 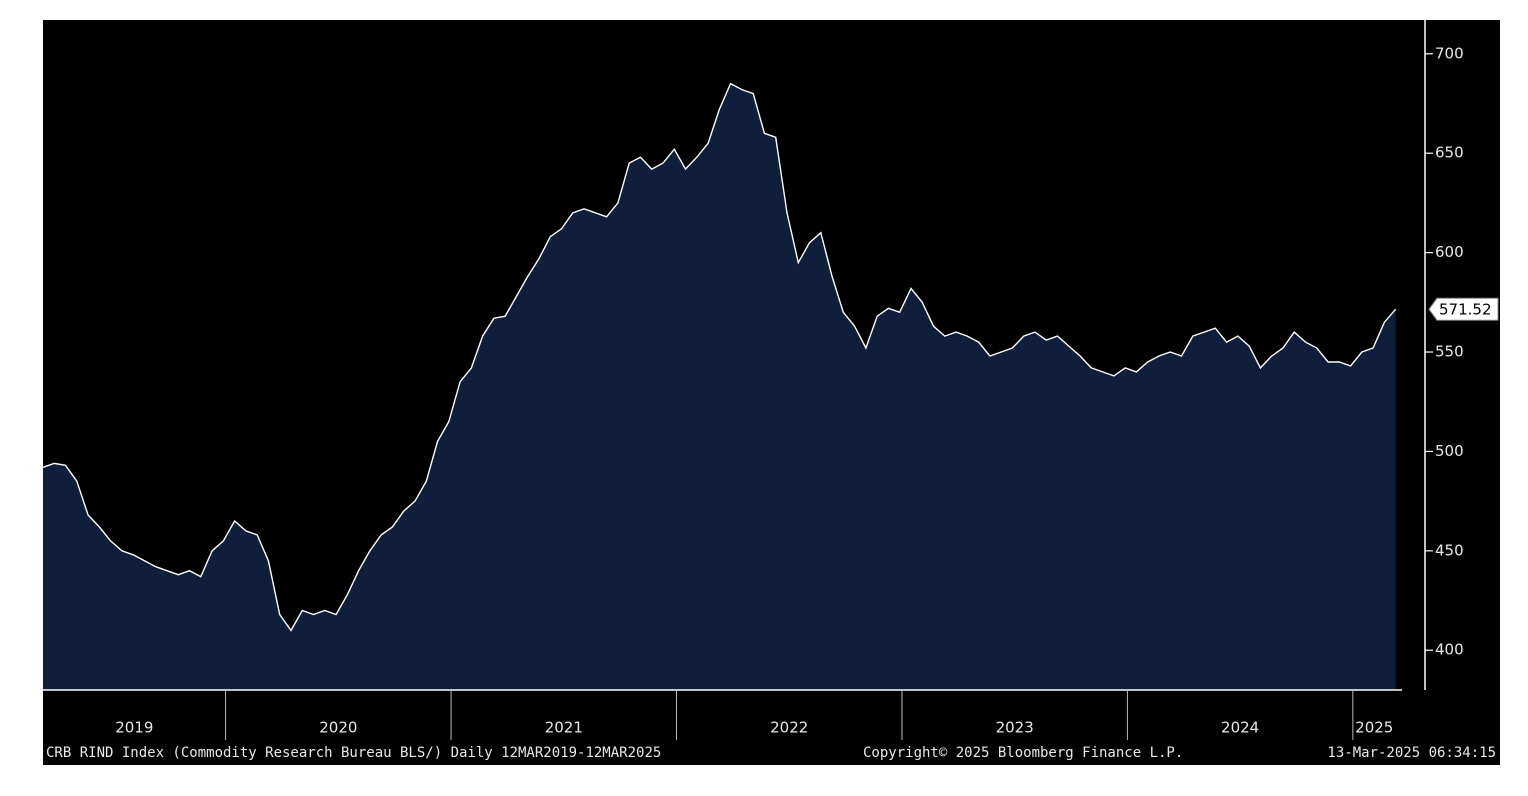 I want to click on last-value-label: 571.52, so click(x=1465, y=310).